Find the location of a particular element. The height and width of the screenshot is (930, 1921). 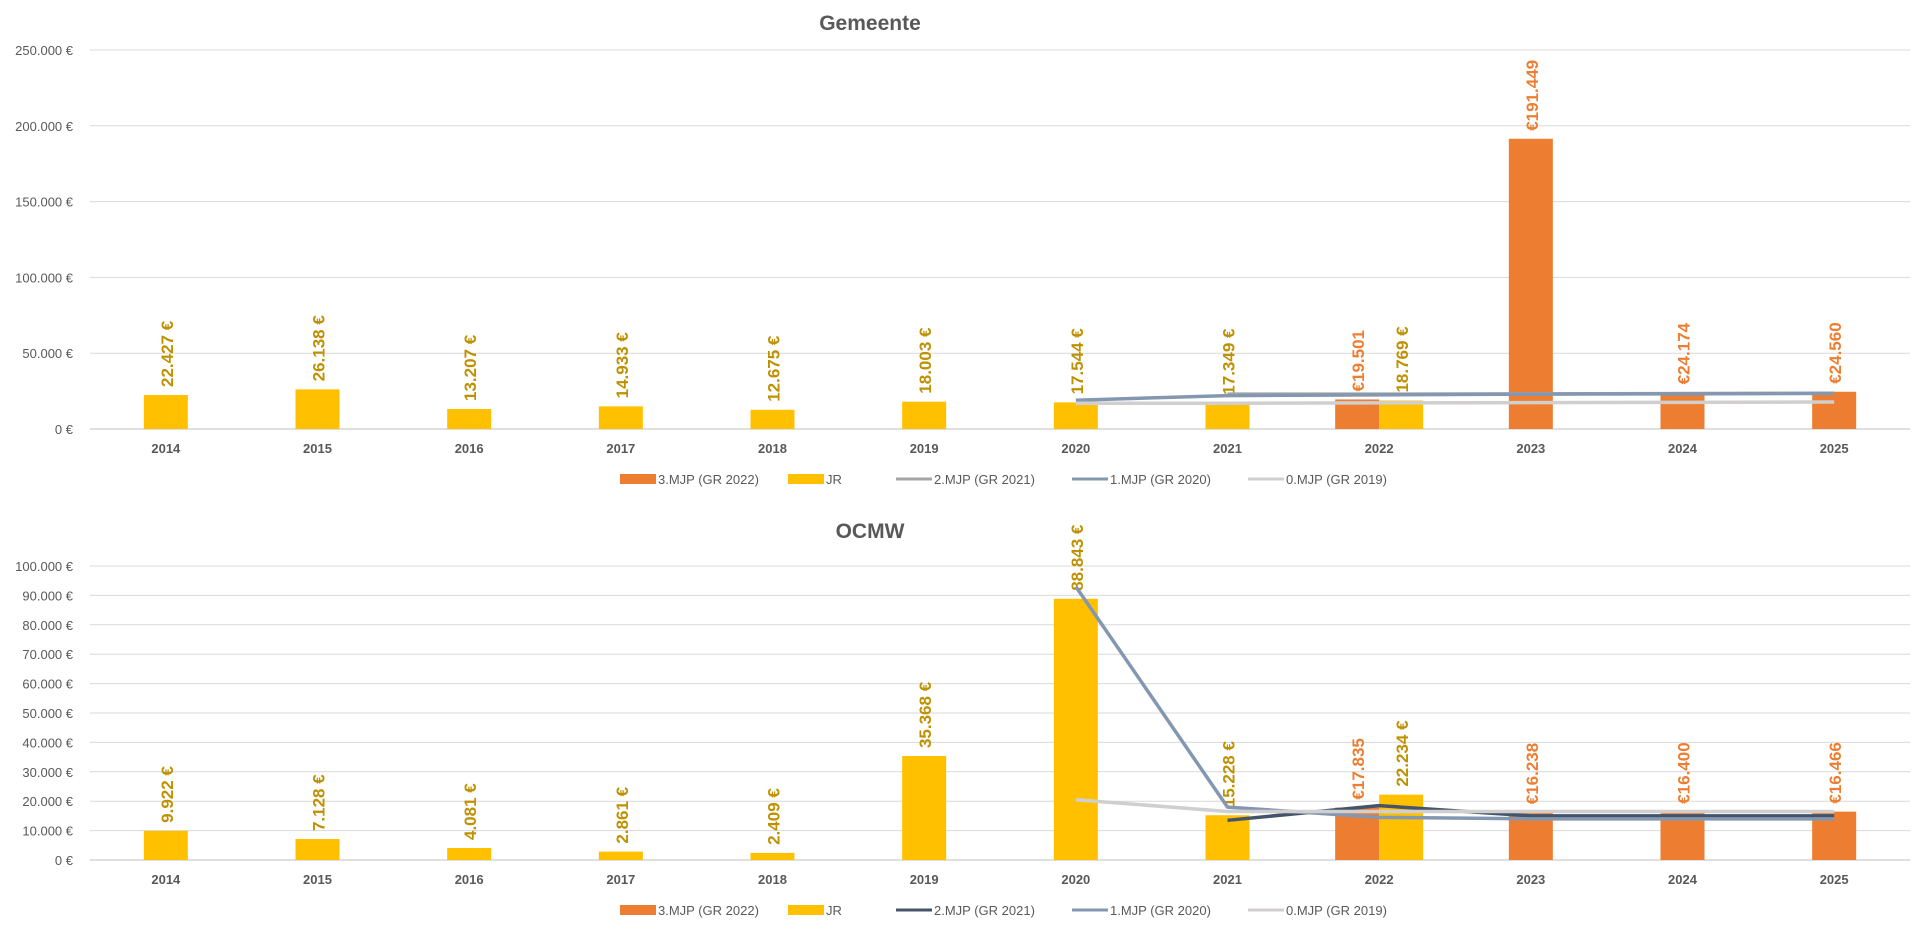

data-label: 17.544 € is located at coordinates (1077, 361).